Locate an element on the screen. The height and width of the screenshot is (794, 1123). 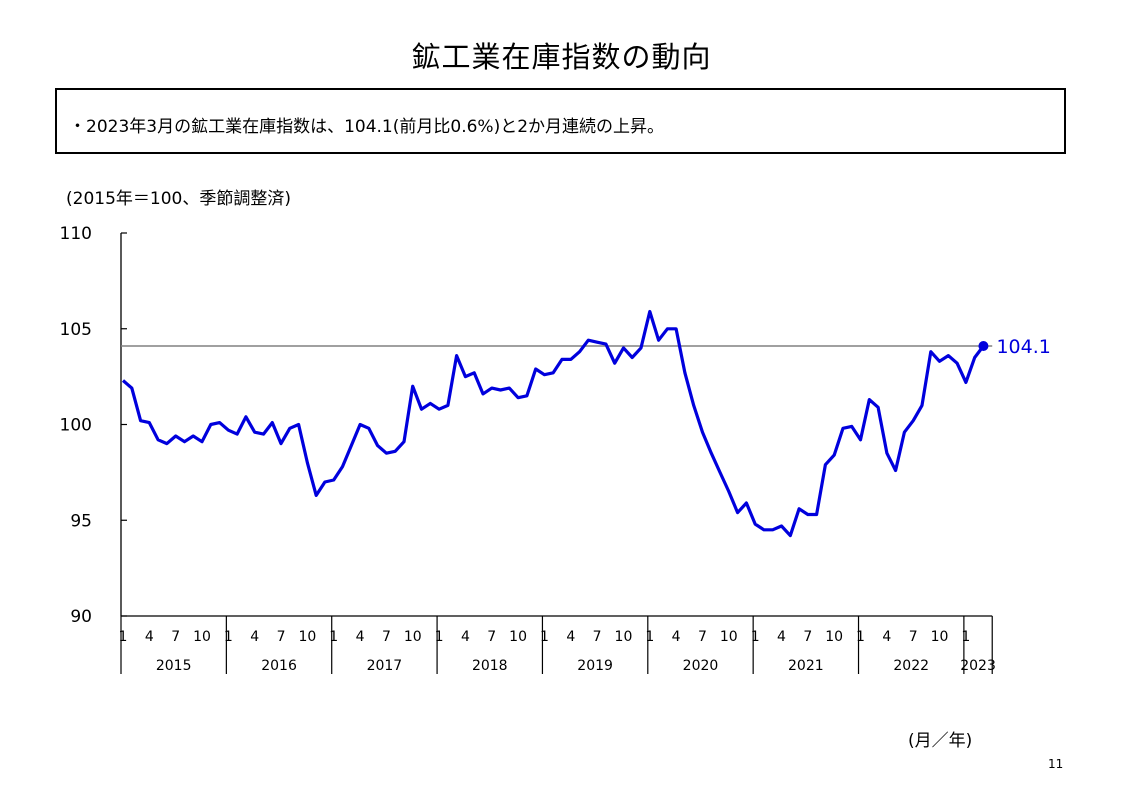
year-label: 2020 is located at coordinates (701, 666).